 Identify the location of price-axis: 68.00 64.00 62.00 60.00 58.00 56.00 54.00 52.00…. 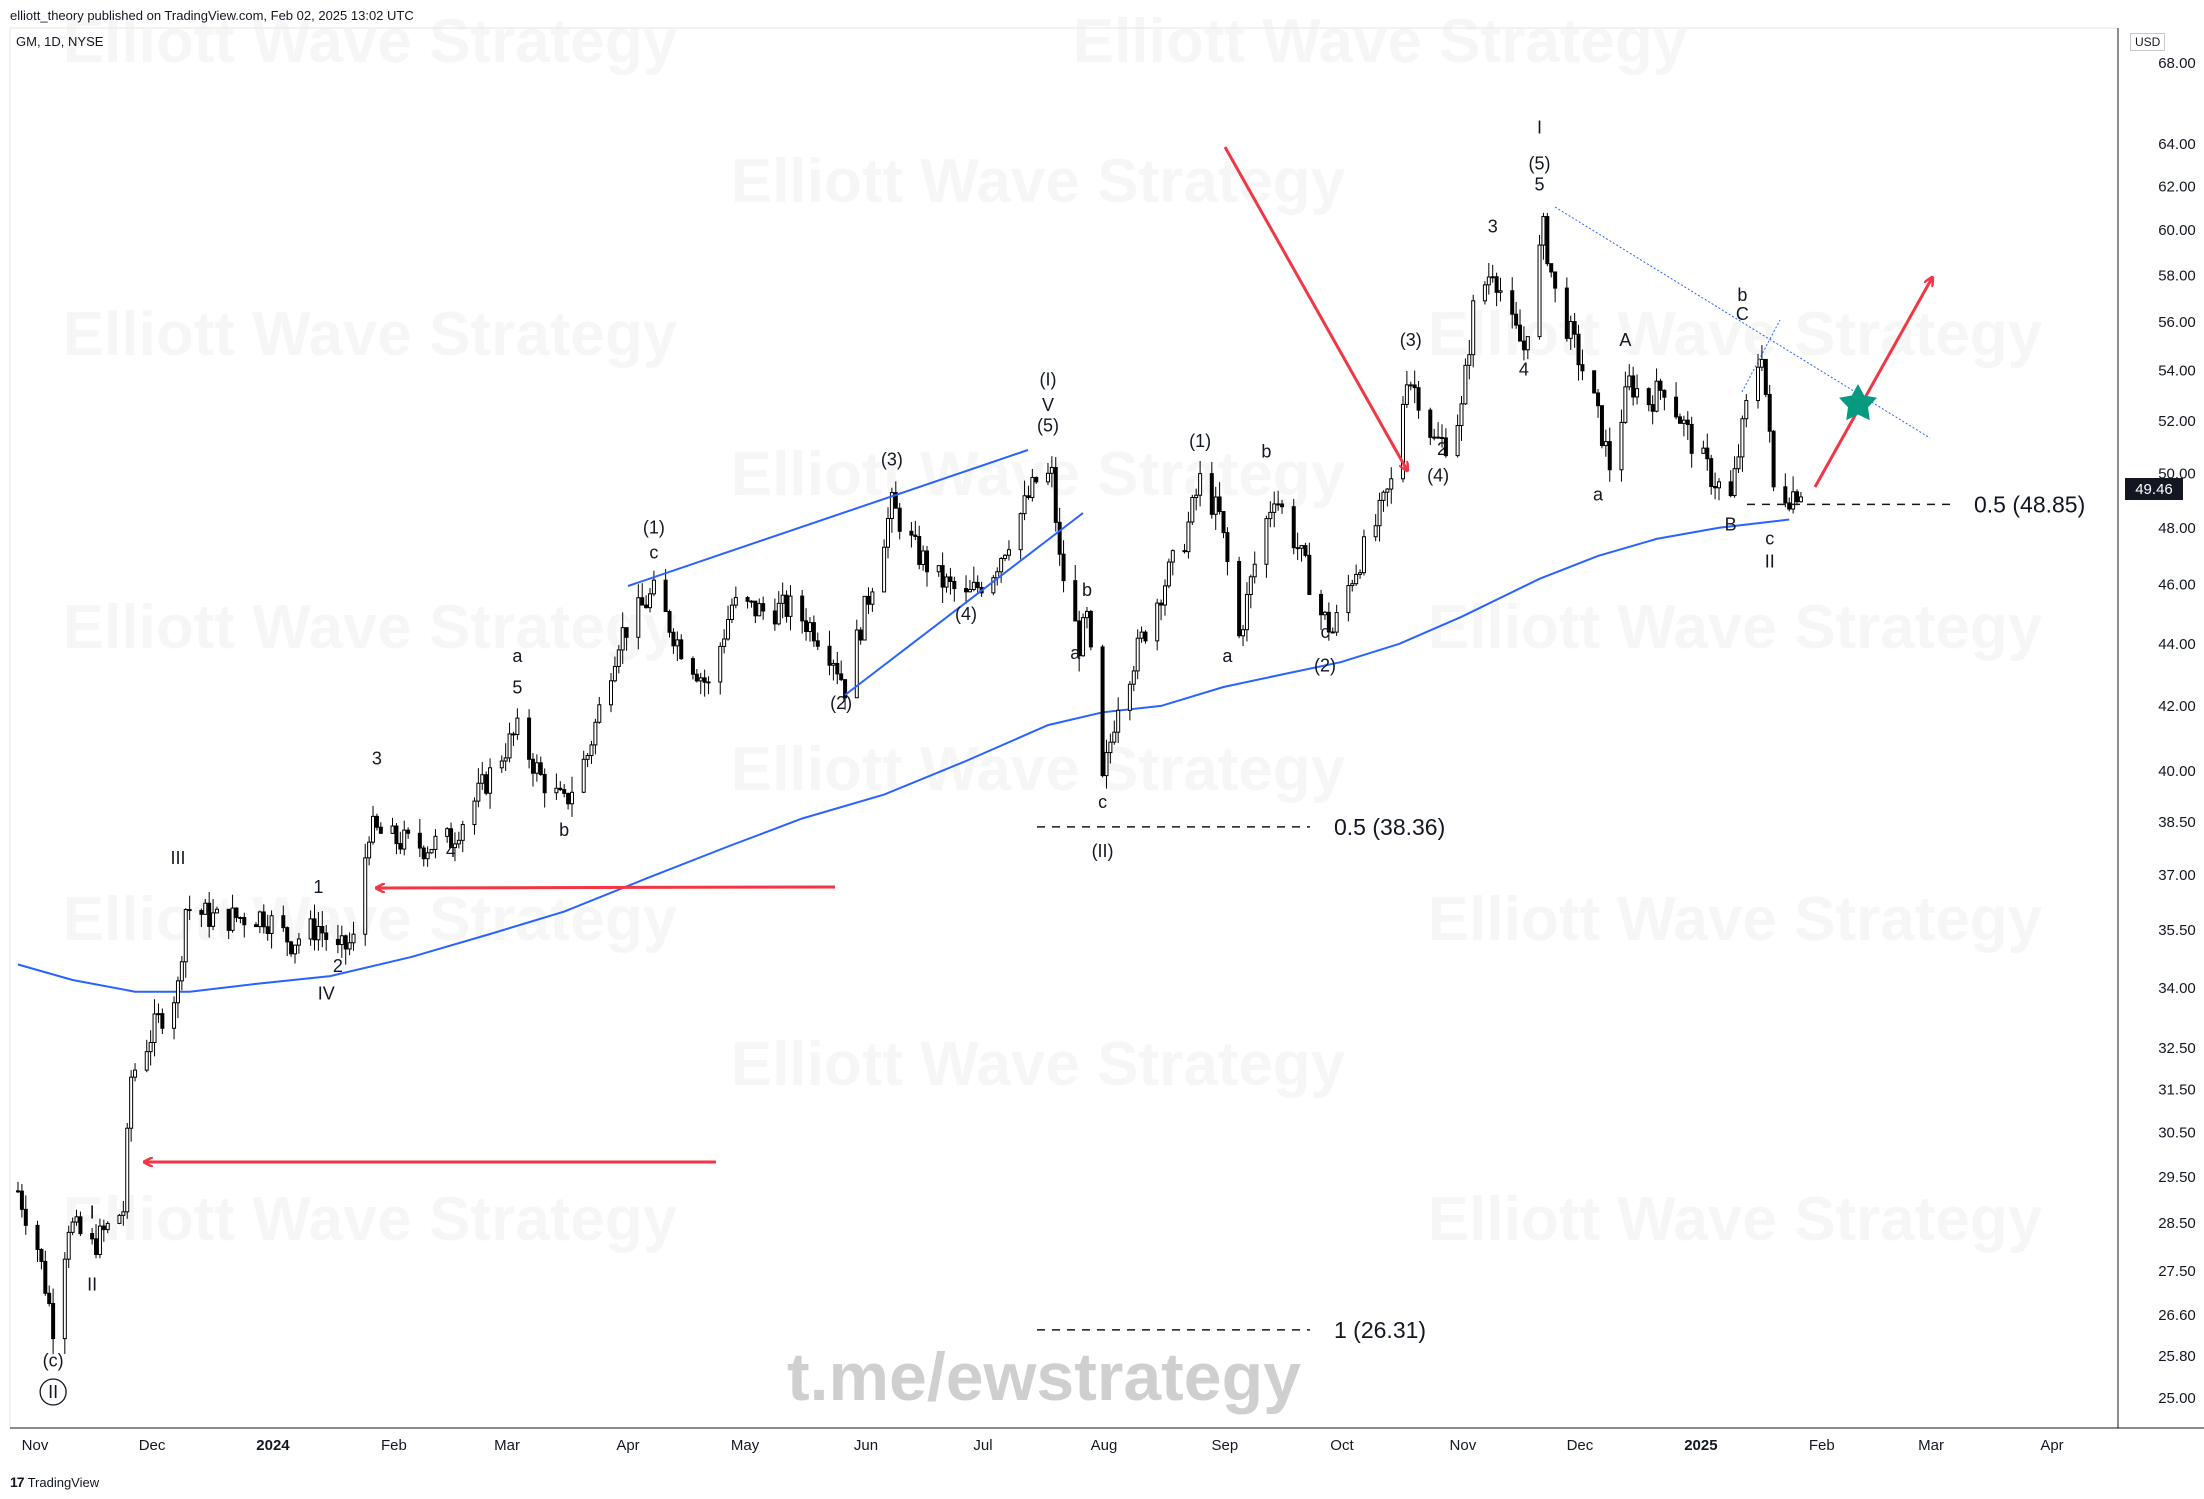
(2177, 731).